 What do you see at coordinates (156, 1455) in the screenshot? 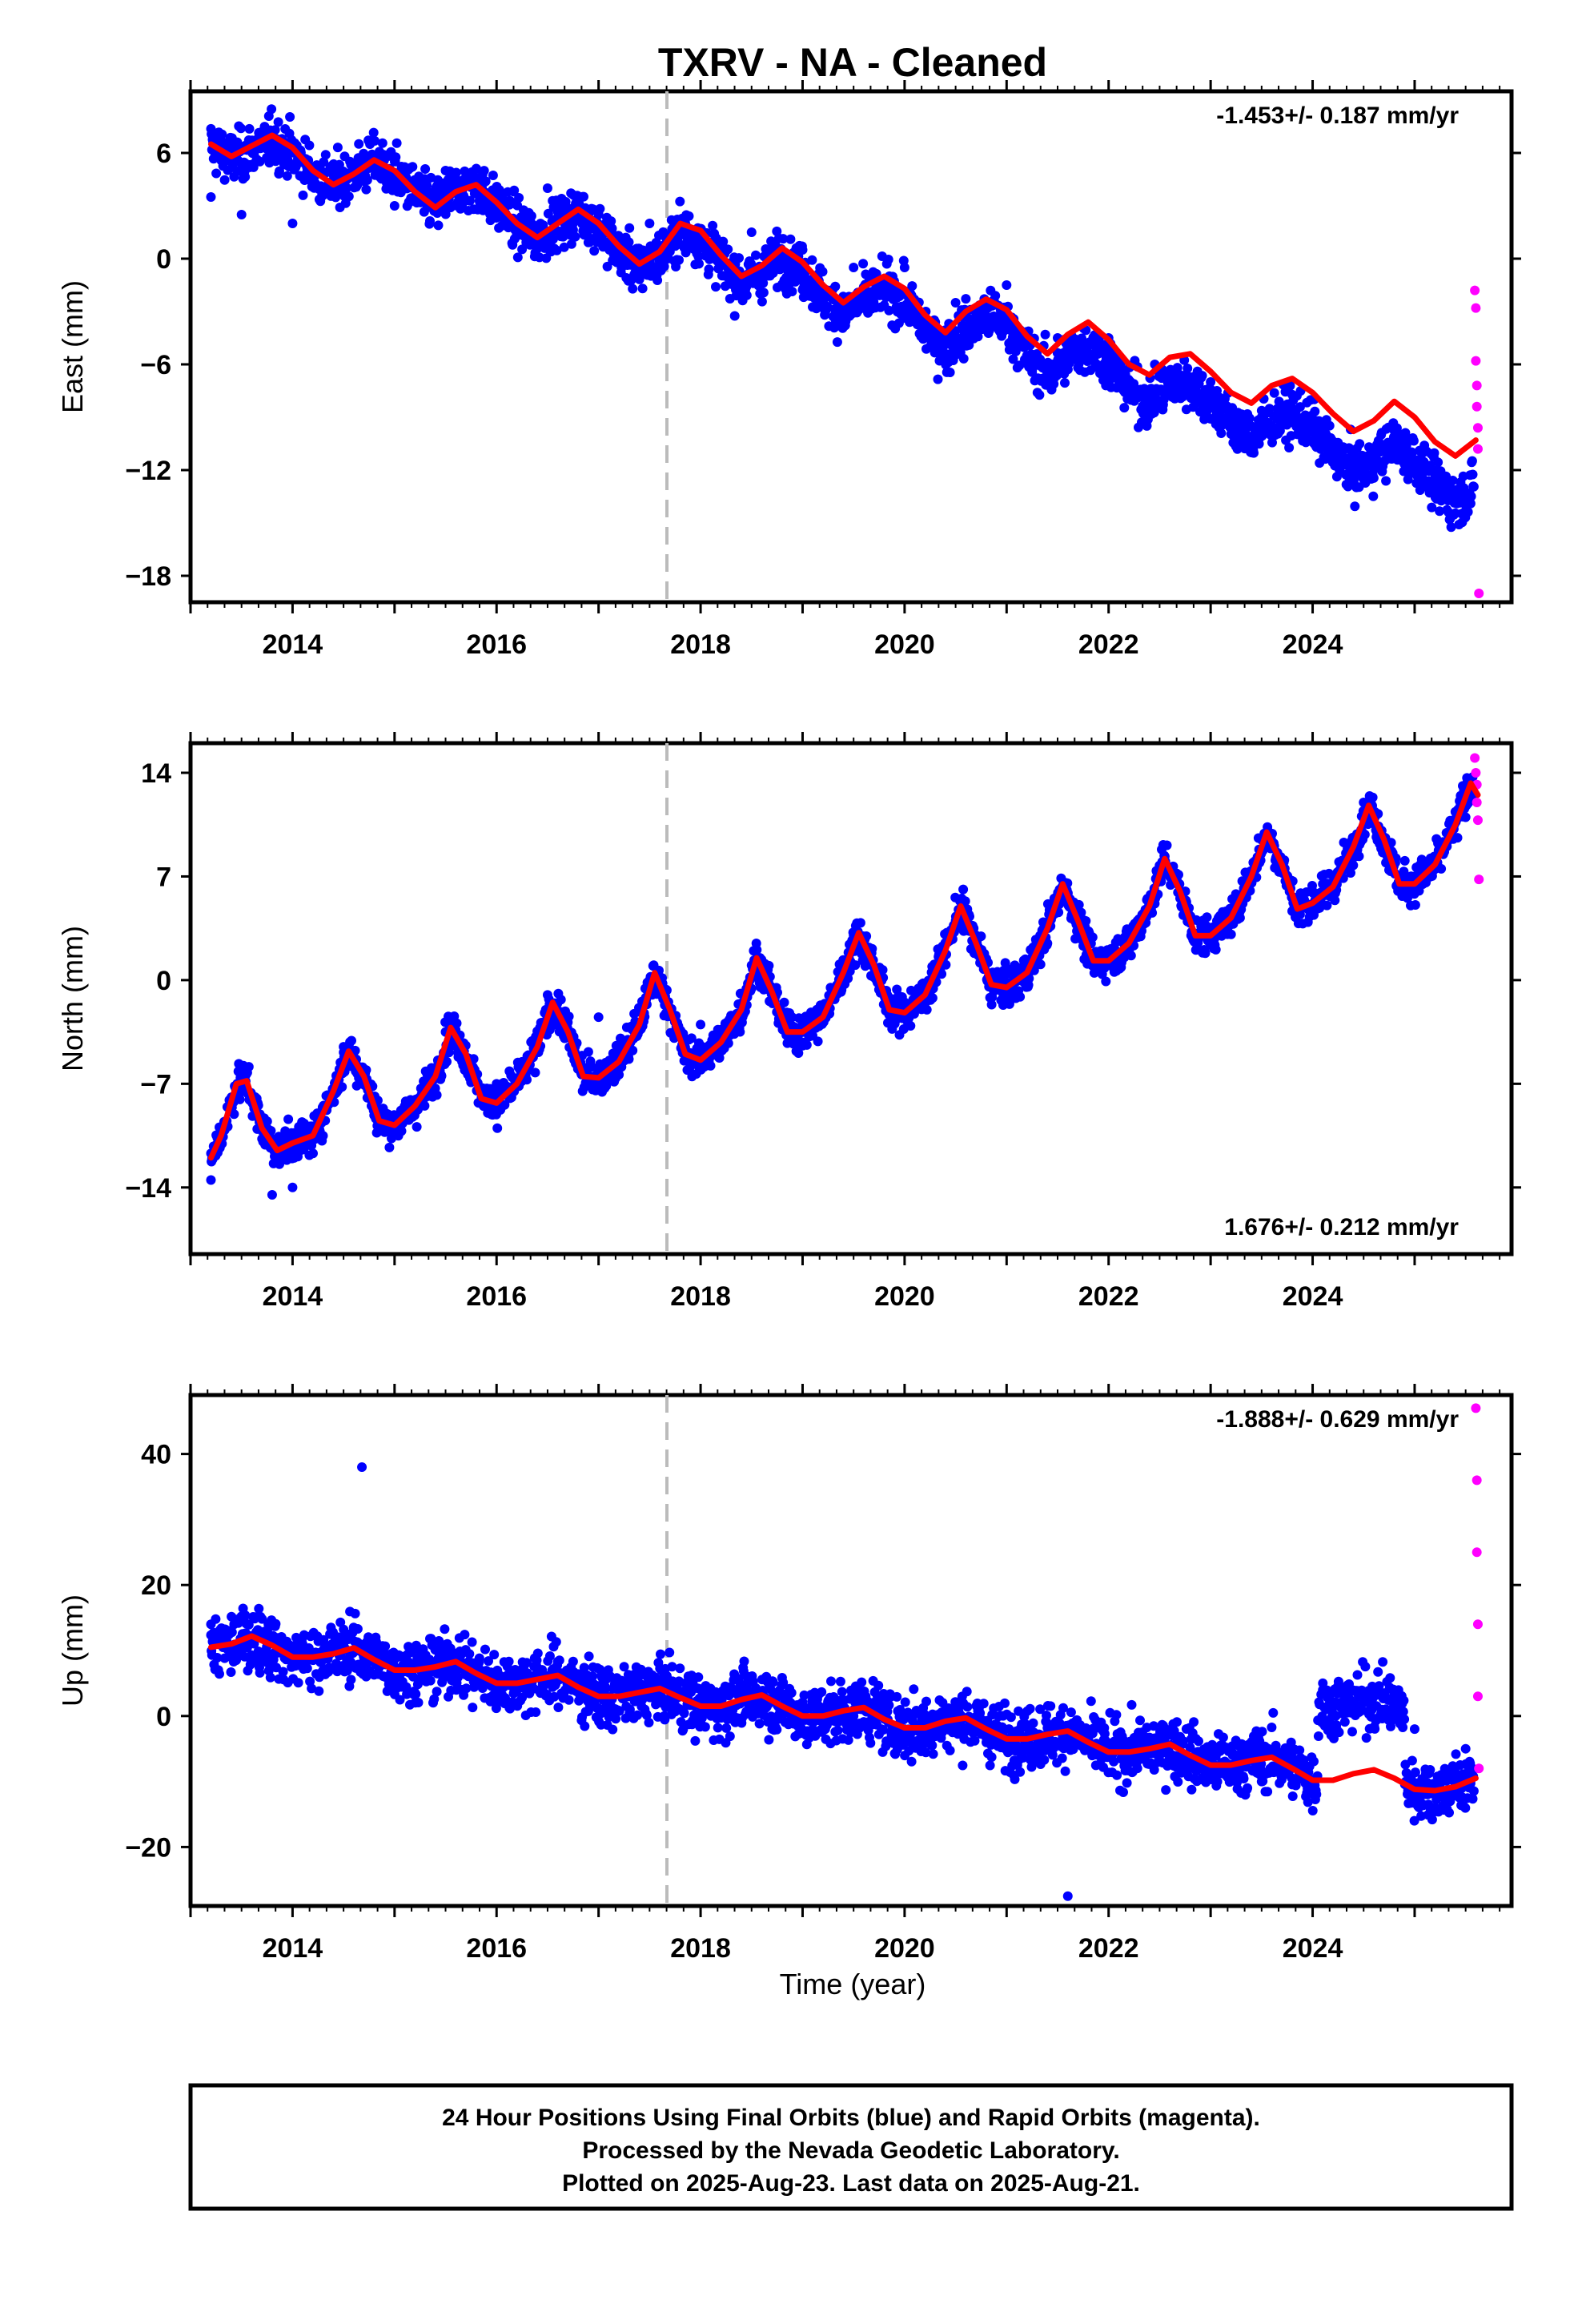
I see `y-tick-label: 40` at bounding box center [156, 1455].